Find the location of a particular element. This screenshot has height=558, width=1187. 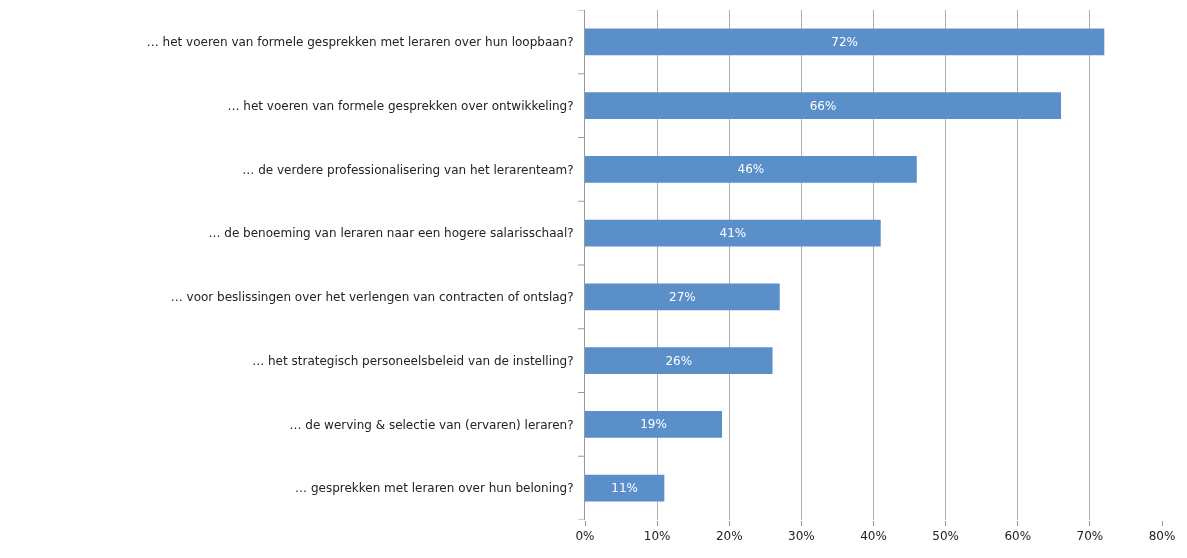

data-label: 26% is located at coordinates (679, 360).